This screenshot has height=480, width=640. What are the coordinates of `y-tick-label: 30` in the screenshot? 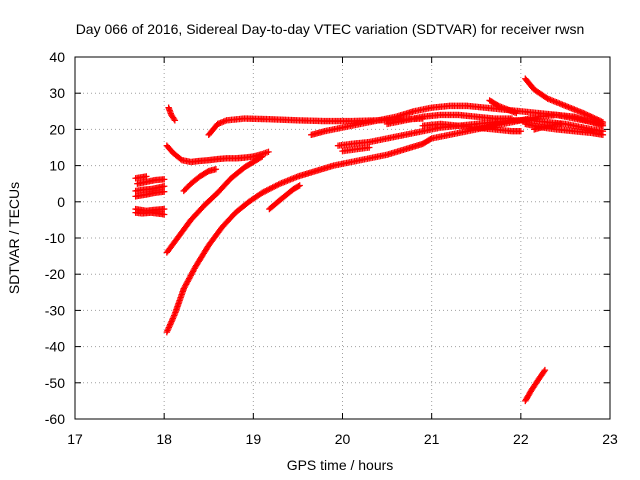 It's located at (57, 93).